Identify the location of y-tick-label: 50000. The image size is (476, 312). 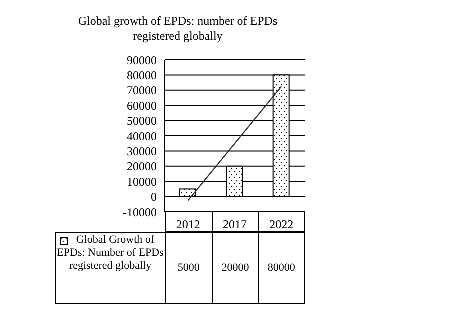
(142, 121).